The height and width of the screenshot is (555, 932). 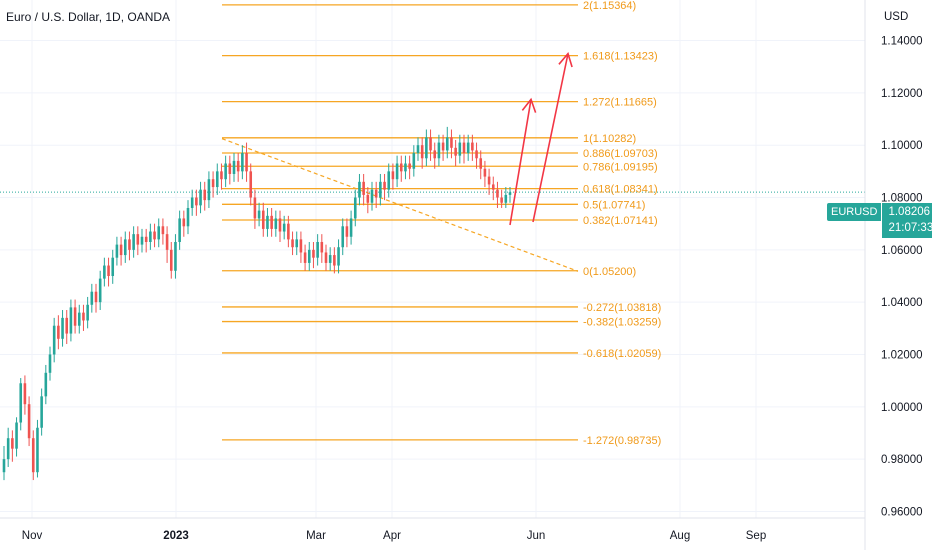 What do you see at coordinates (536, 536) in the screenshot?
I see `x-tick-label: Jun` at bounding box center [536, 536].